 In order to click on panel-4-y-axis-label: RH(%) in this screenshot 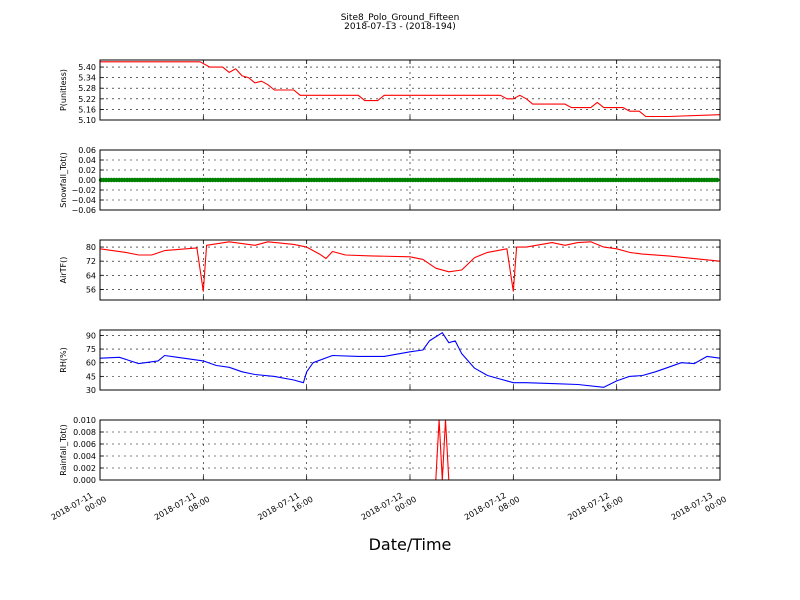, I will do `click(63, 359)`.